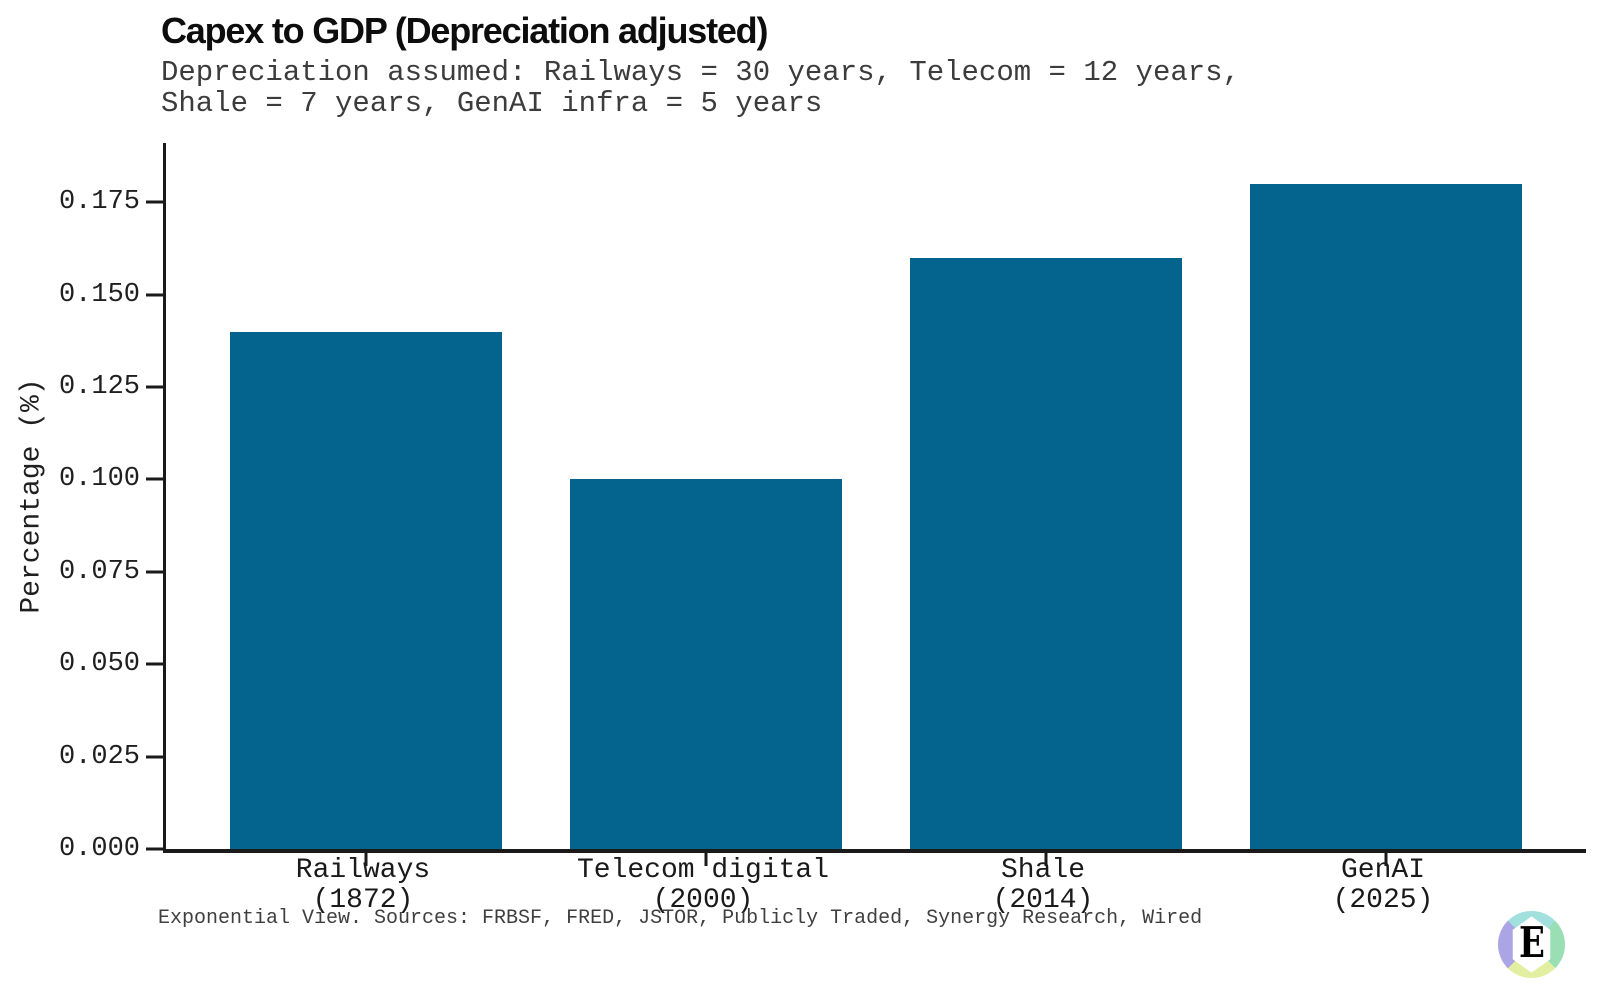  I want to click on bar-telecom-digital, so click(706, 664).